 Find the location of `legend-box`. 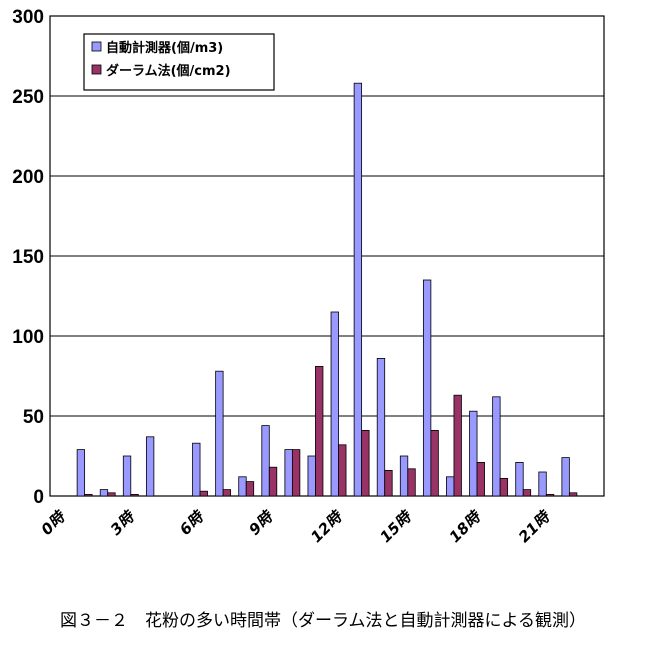

legend-box is located at coordinates (179, 62).